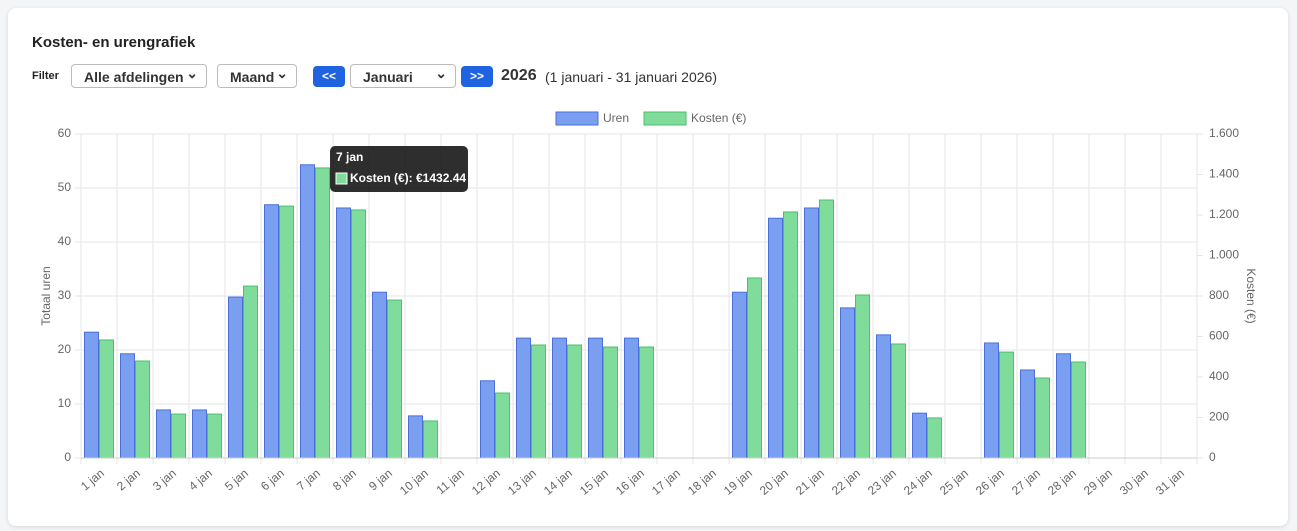 This screenshot has height=531, width=1297. What do you see at coordinates (702, 482) in the screenshot?
I see `x-tick-label: 18 jan` at bounding box center [702, 482].